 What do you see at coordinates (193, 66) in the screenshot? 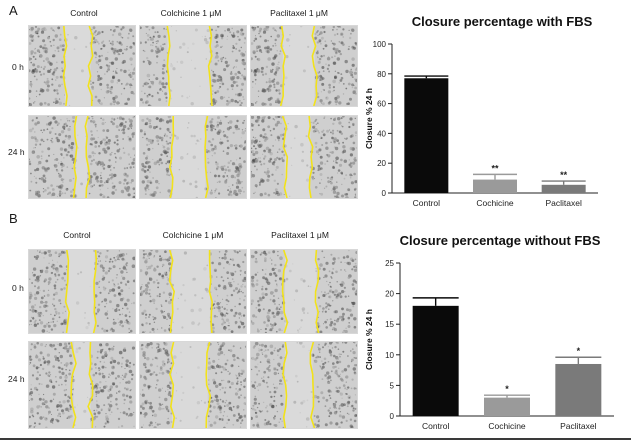
I see `micrograph-a-colchicine-0h-image` at bounding box center [193, 66].